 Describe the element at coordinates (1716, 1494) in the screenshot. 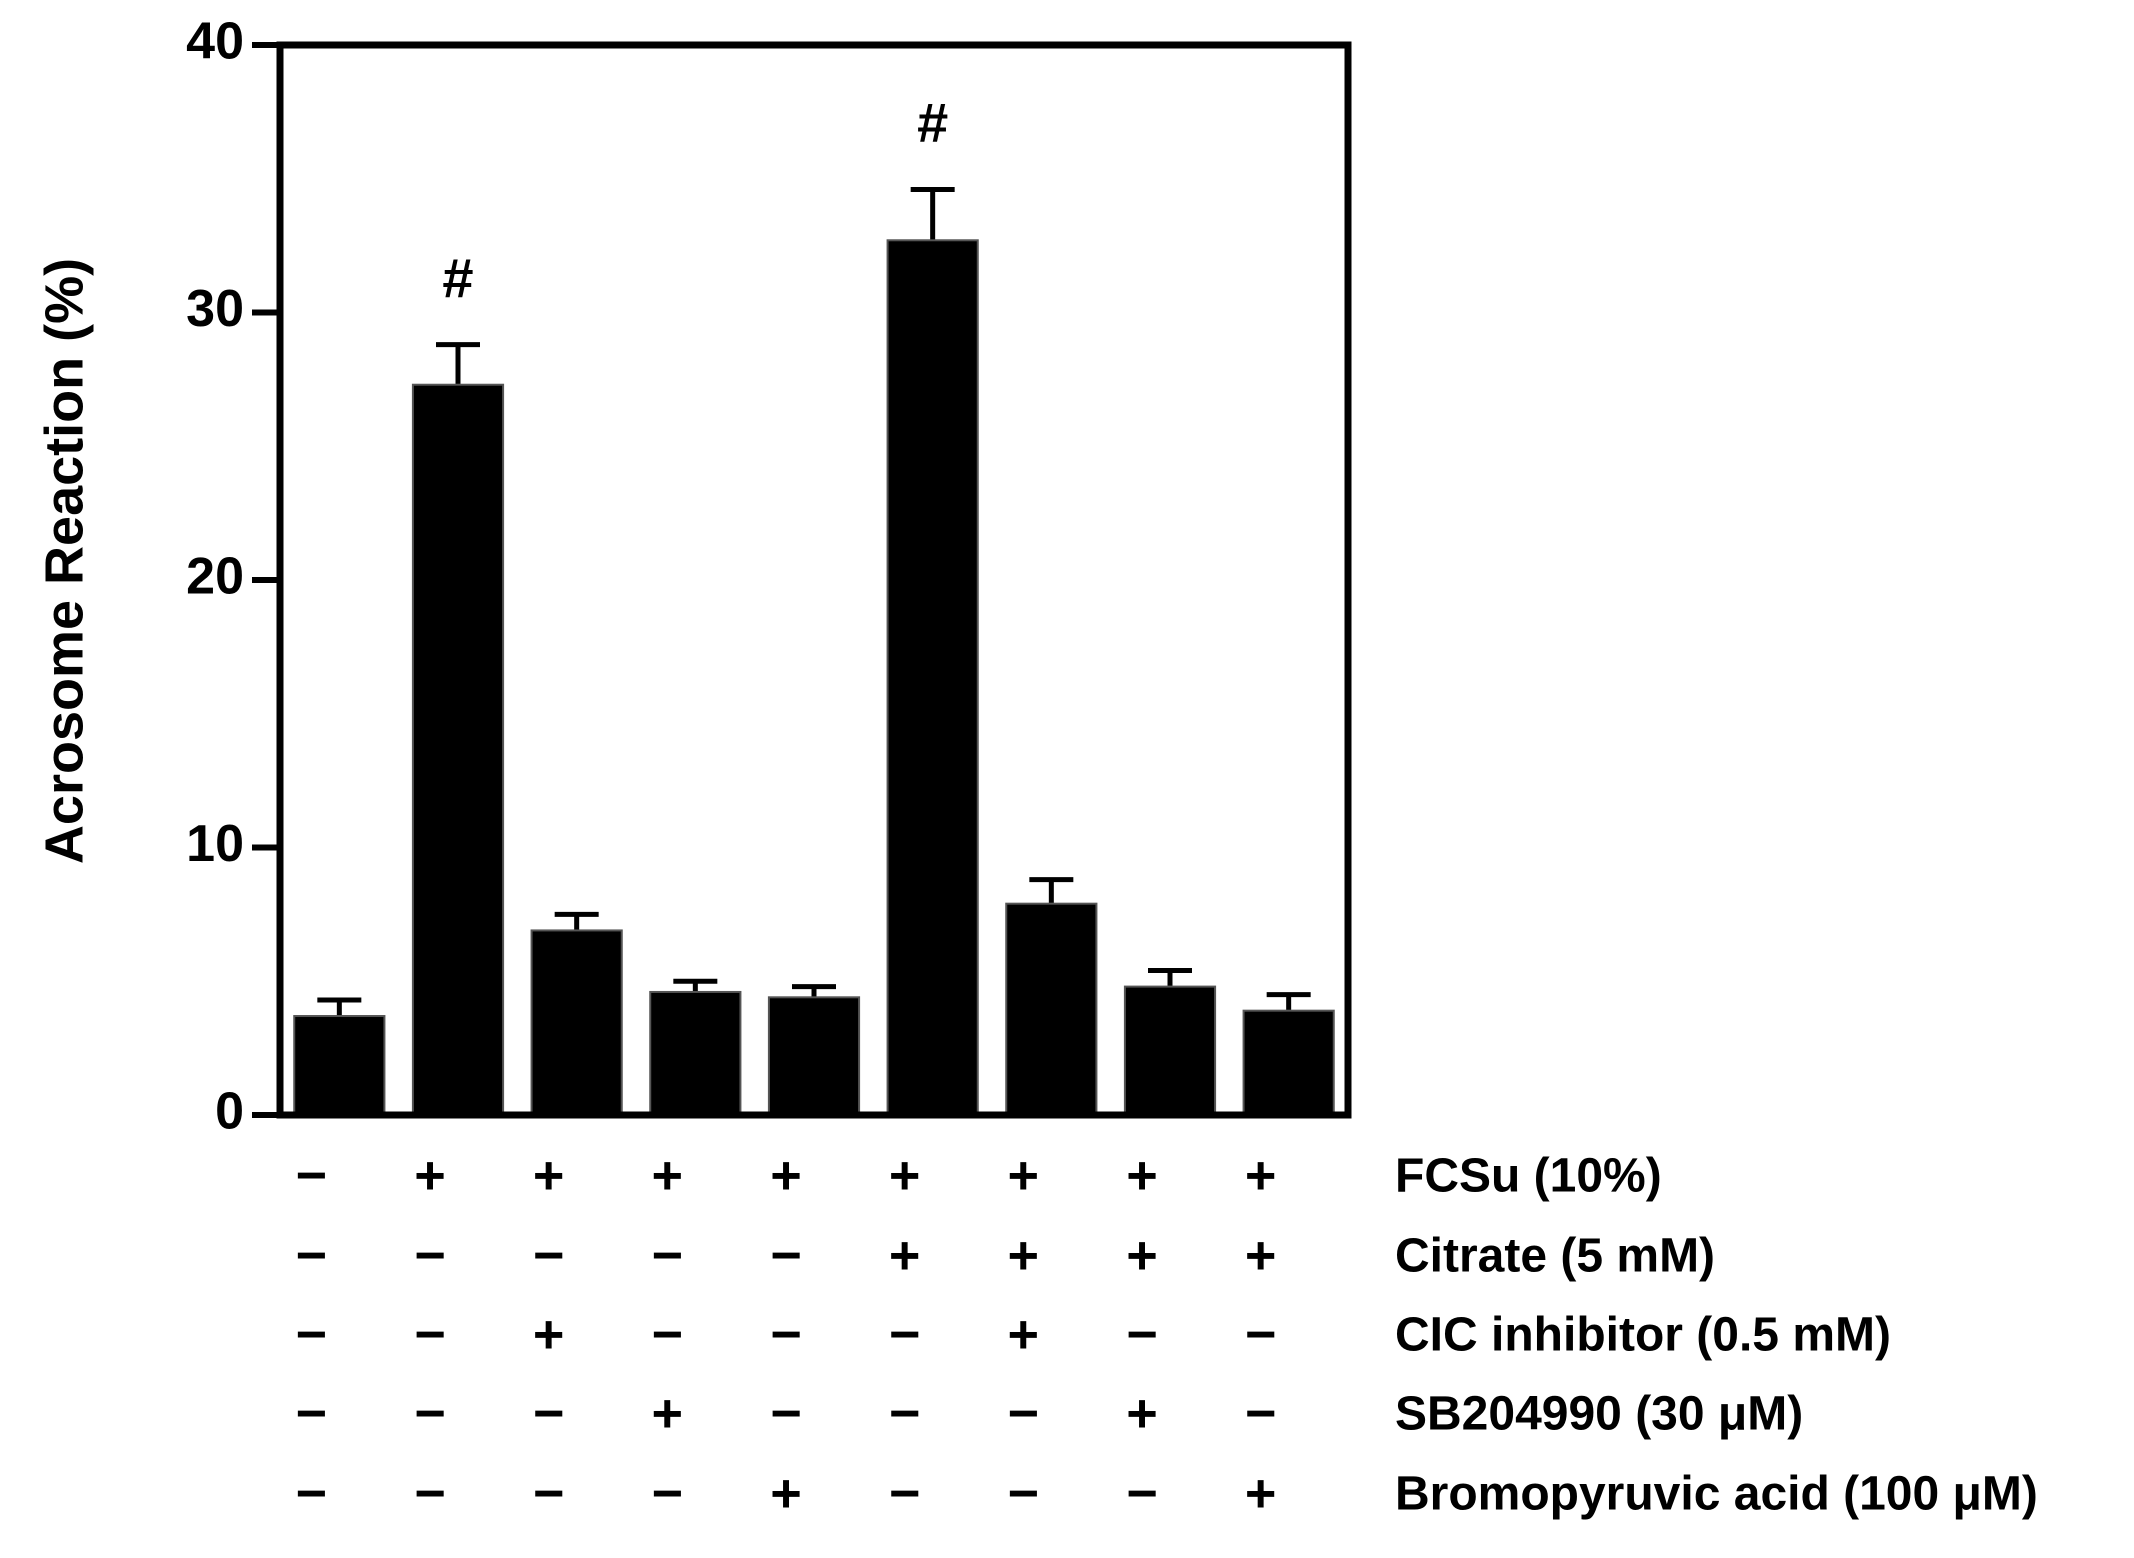

I see `treatment-label: Bromopyruvic acid (100 μM)` at that location.